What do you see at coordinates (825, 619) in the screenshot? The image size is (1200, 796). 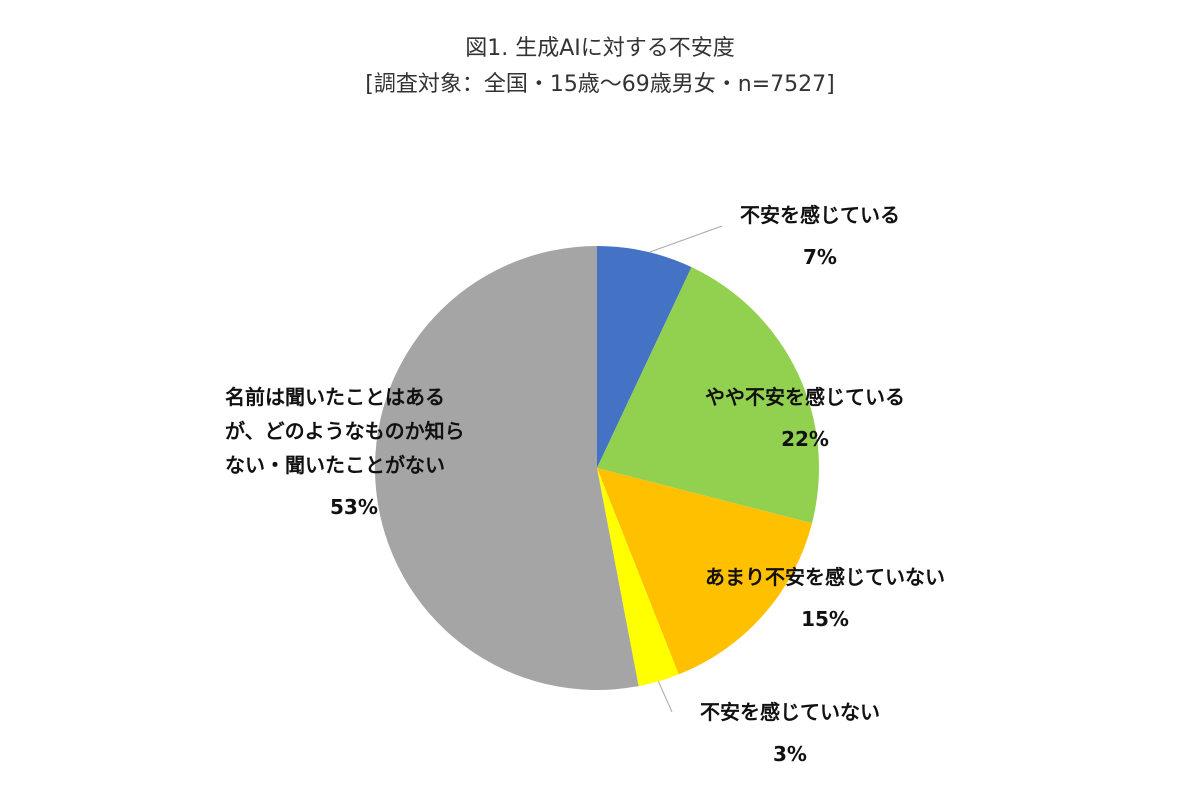 I see `value-label: 15%` at bounding box center [825, 619].